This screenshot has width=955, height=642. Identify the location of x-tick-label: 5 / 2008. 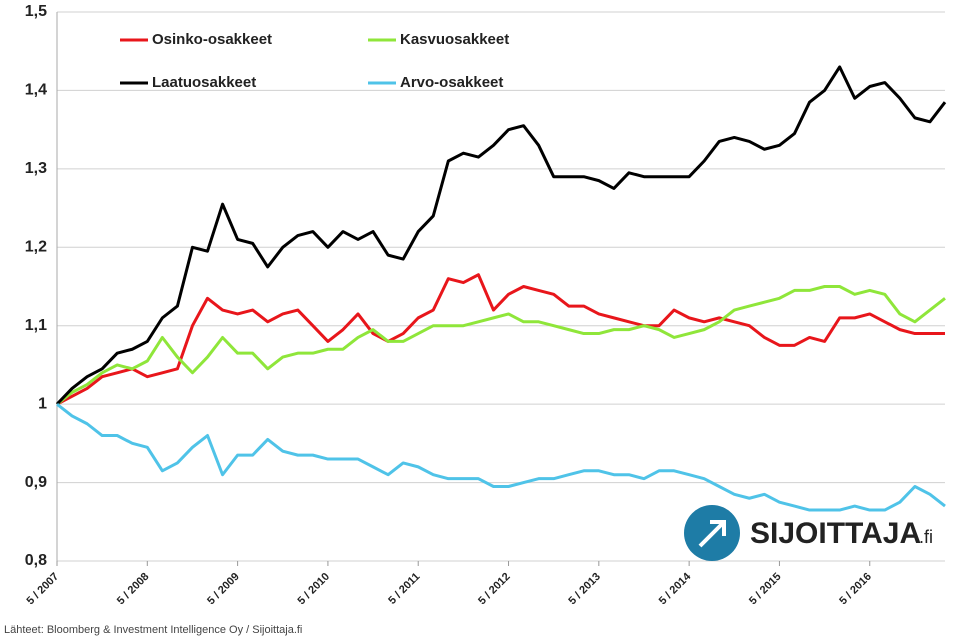
(133, 589).